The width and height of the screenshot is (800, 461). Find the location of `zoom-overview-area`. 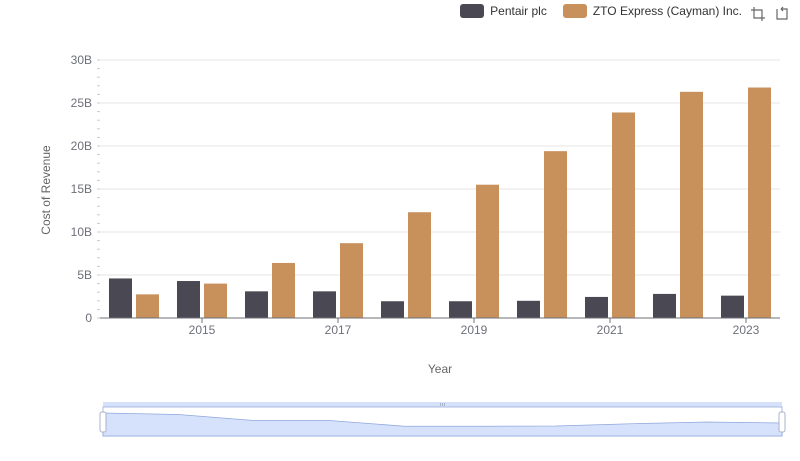

zoom-overview-area is located at coordinates (442, 424).